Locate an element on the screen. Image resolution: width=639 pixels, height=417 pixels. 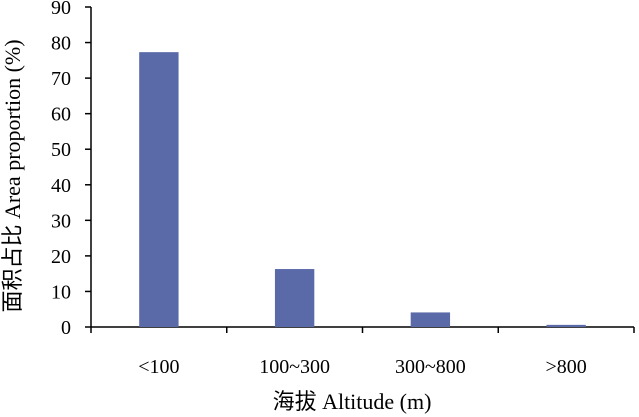
y-axis-title: 面积占比 Area proportion (%) is located at coordinates (12, 175).